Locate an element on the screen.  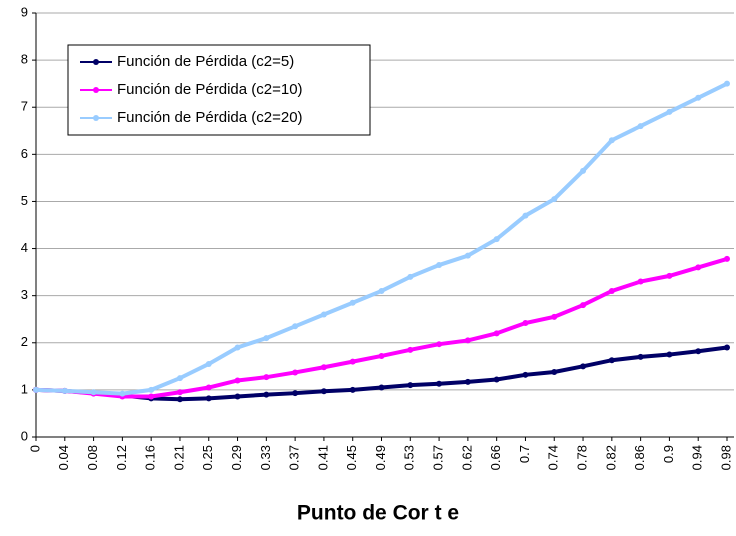
x-tick-label: 0.7 is located at coordinates (524, 454).